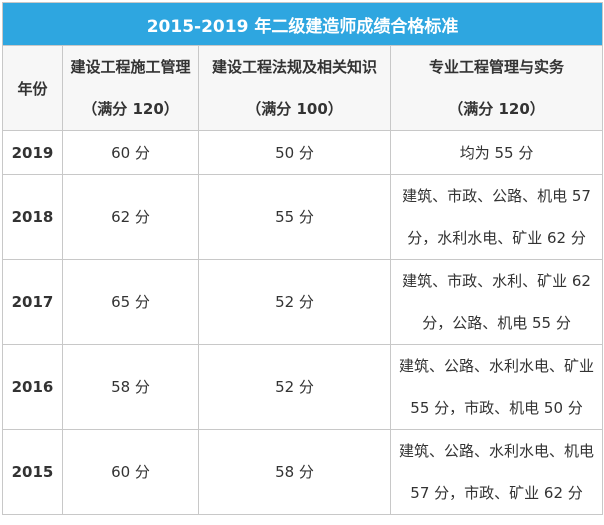 The image size is (604, 525). I want to click on score-line: 建筑、公路、水利水电、机电, so click(497, 451).